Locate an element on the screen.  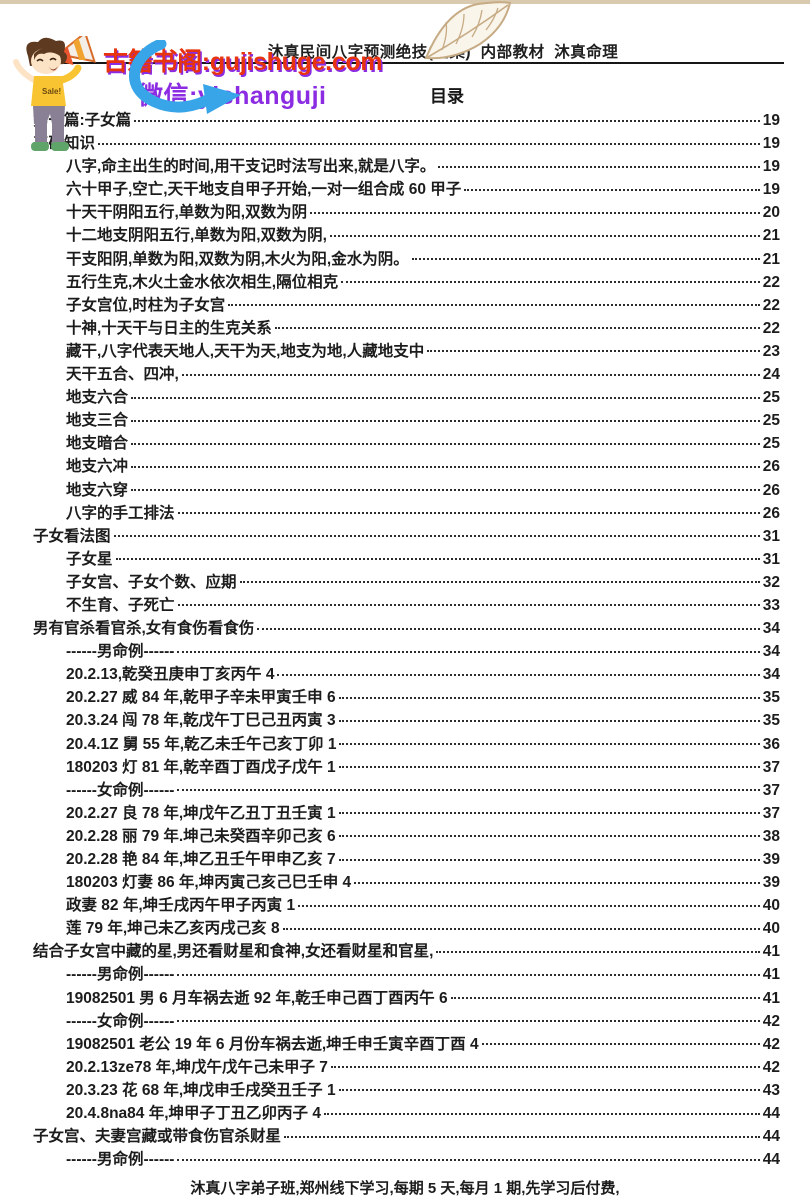
toc-entry: 20.2.27 良 78 年,坤戊午乙丑丁丑壬寅 1 37 is located at coordinates (406, 813).